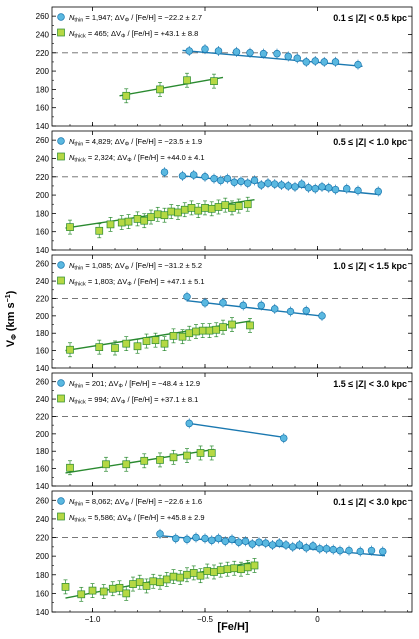 The width and height of the screenshot is (419, 639). What do you see at coordinates (370, 142) in the screenshot?
I see `panel-title: 0.5 ≤ |Z| < 1.0 kpc` at bounding box center [370, 142].